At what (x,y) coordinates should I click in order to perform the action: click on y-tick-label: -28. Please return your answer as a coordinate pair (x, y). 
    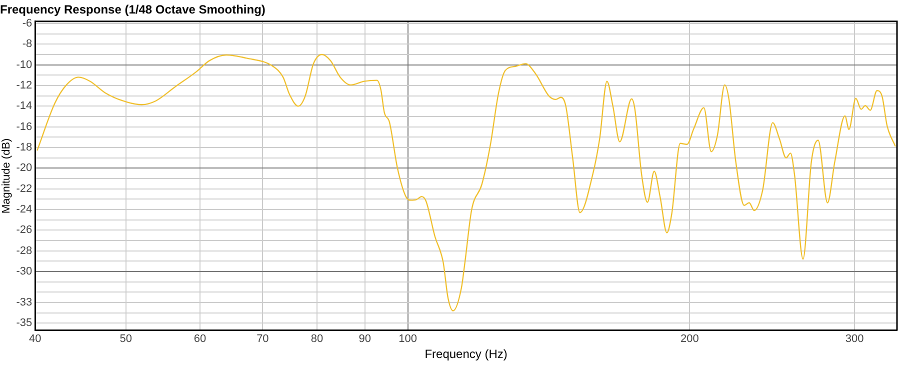
    Looking at the image, I should click on (24, 250).